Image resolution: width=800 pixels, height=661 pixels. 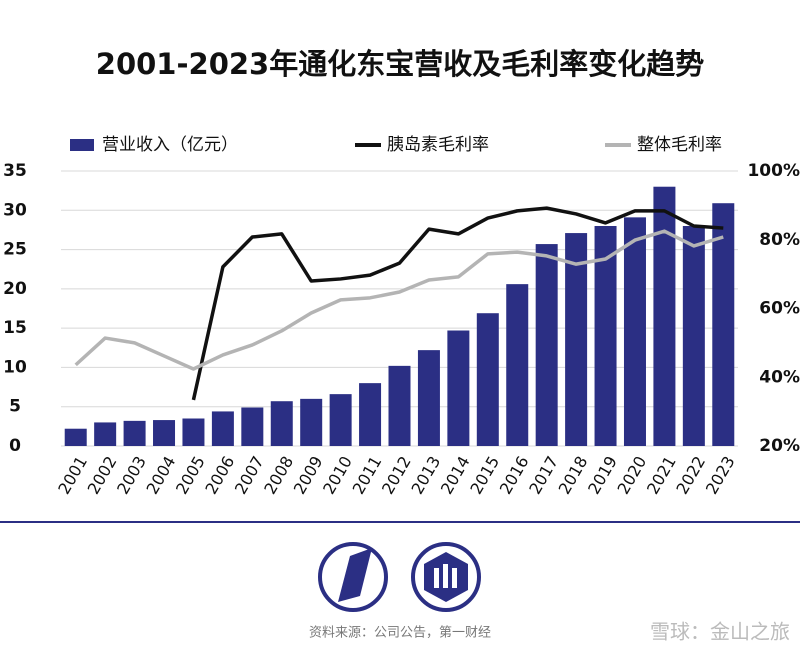 What do you see at coordinates (446, 577) in the screenshot?
I see `logo-right` at bounding box center [446, 577].